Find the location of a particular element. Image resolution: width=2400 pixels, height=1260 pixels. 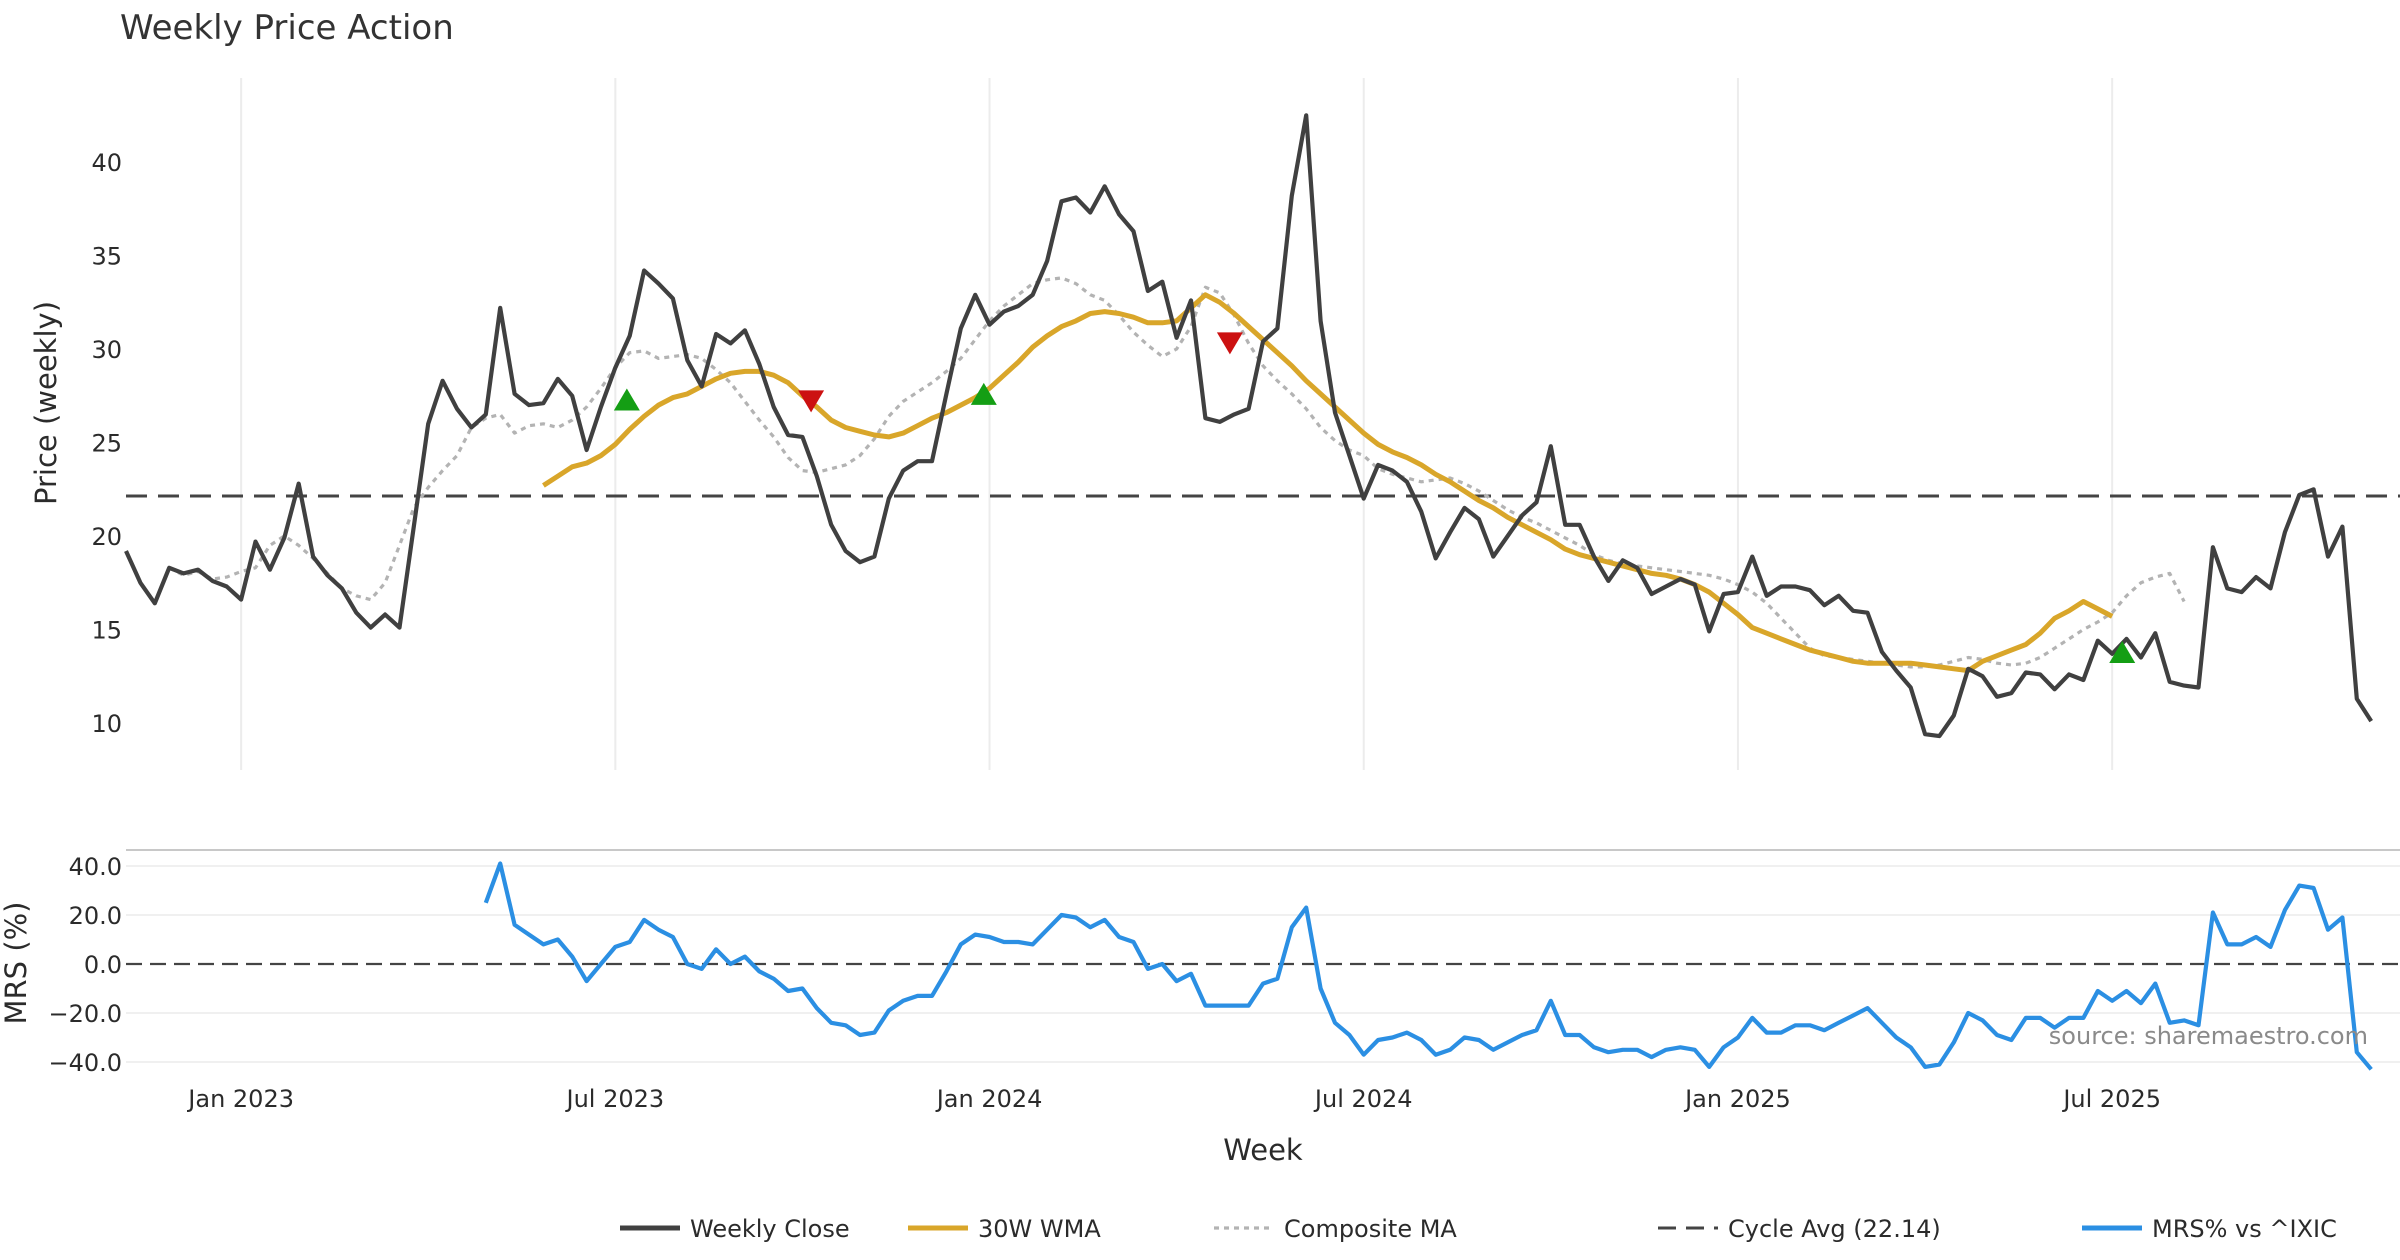

x-tick-label: Jan 2025 is located at coordinates (1737, 1099).